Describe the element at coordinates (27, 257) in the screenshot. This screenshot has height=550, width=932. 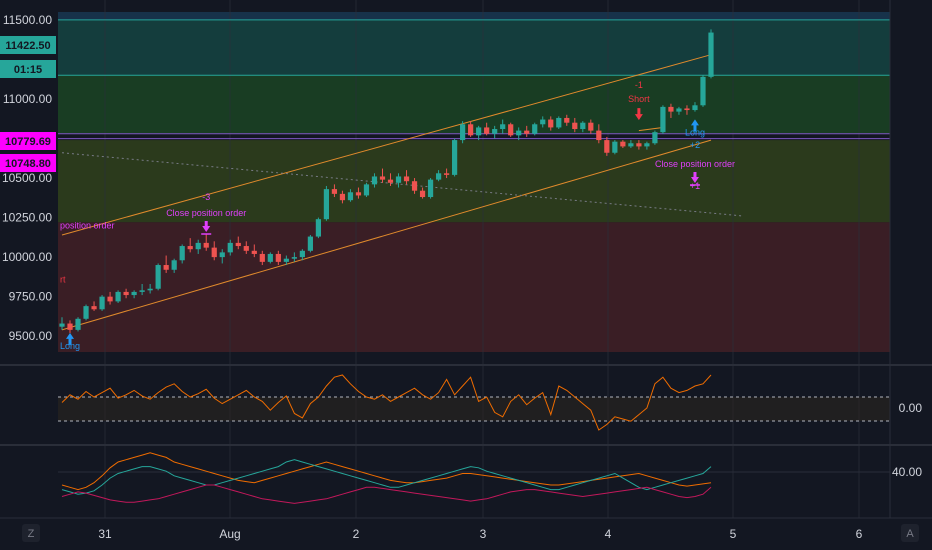
I see `price-tick-label: 10000.00` at that location.